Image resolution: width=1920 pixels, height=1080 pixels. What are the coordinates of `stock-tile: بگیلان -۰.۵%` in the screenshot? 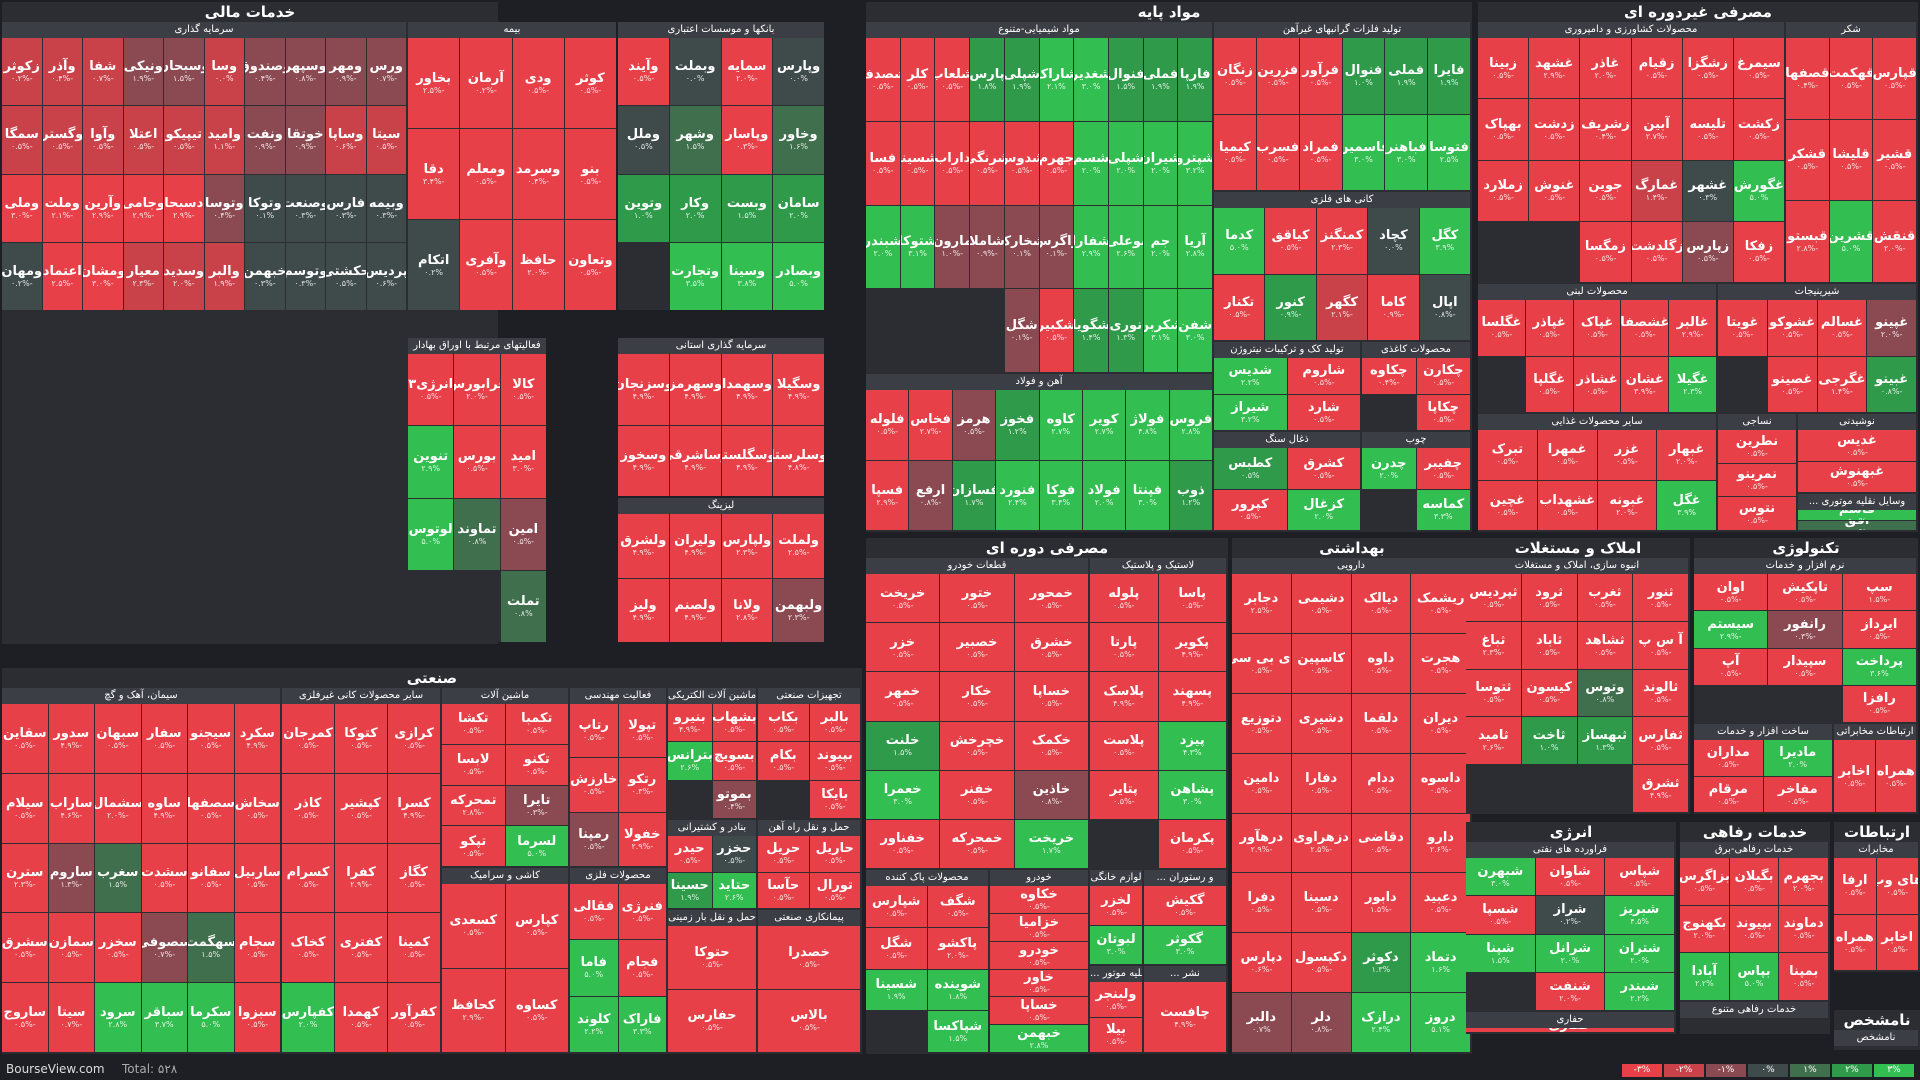 It's located at (1754, 881).